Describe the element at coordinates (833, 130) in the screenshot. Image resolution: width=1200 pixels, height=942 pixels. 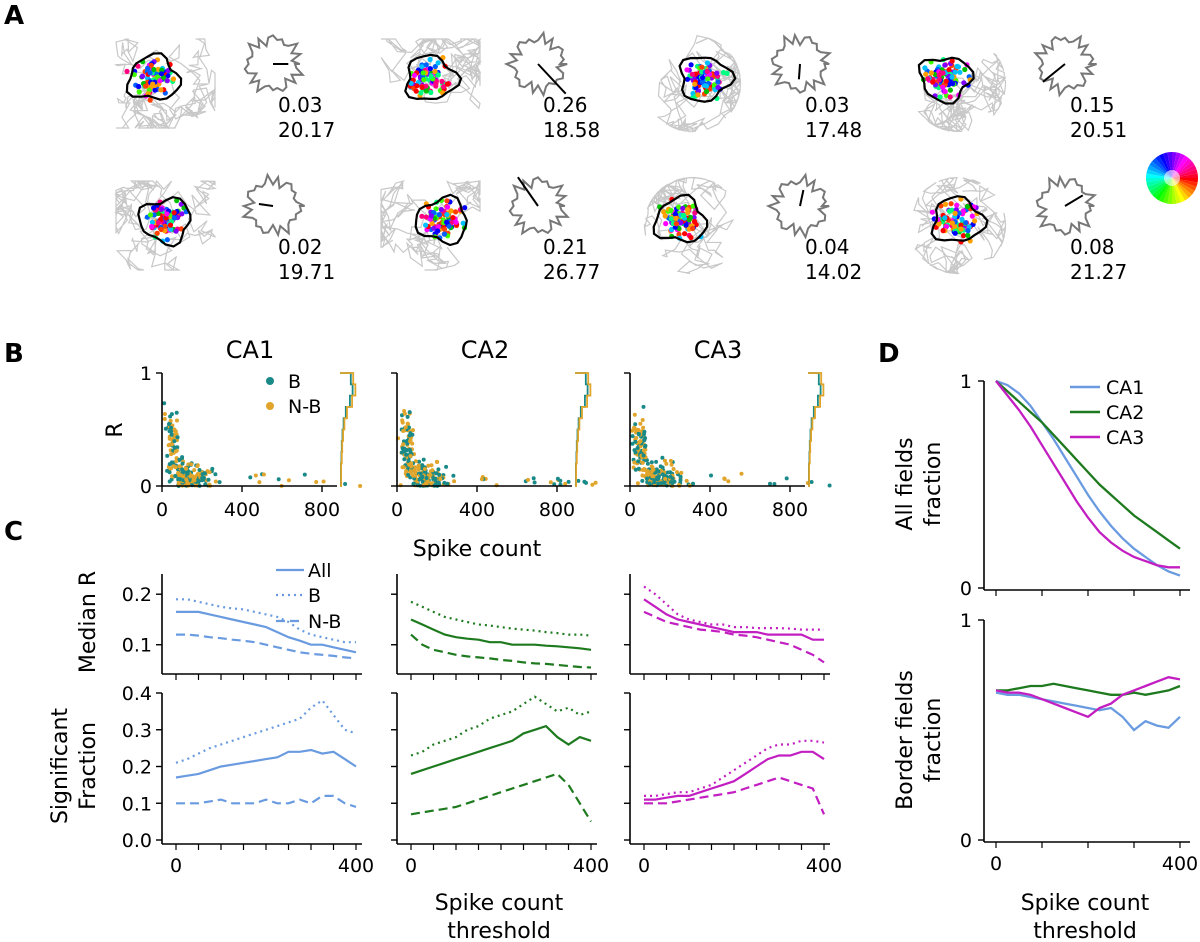
I see `count-value-label: 17.48` at that location.